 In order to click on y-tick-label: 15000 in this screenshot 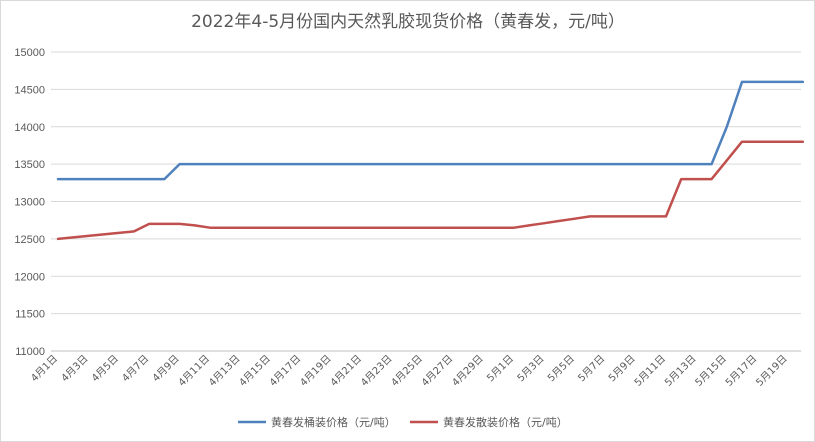, I will do `click(29, 53)`.